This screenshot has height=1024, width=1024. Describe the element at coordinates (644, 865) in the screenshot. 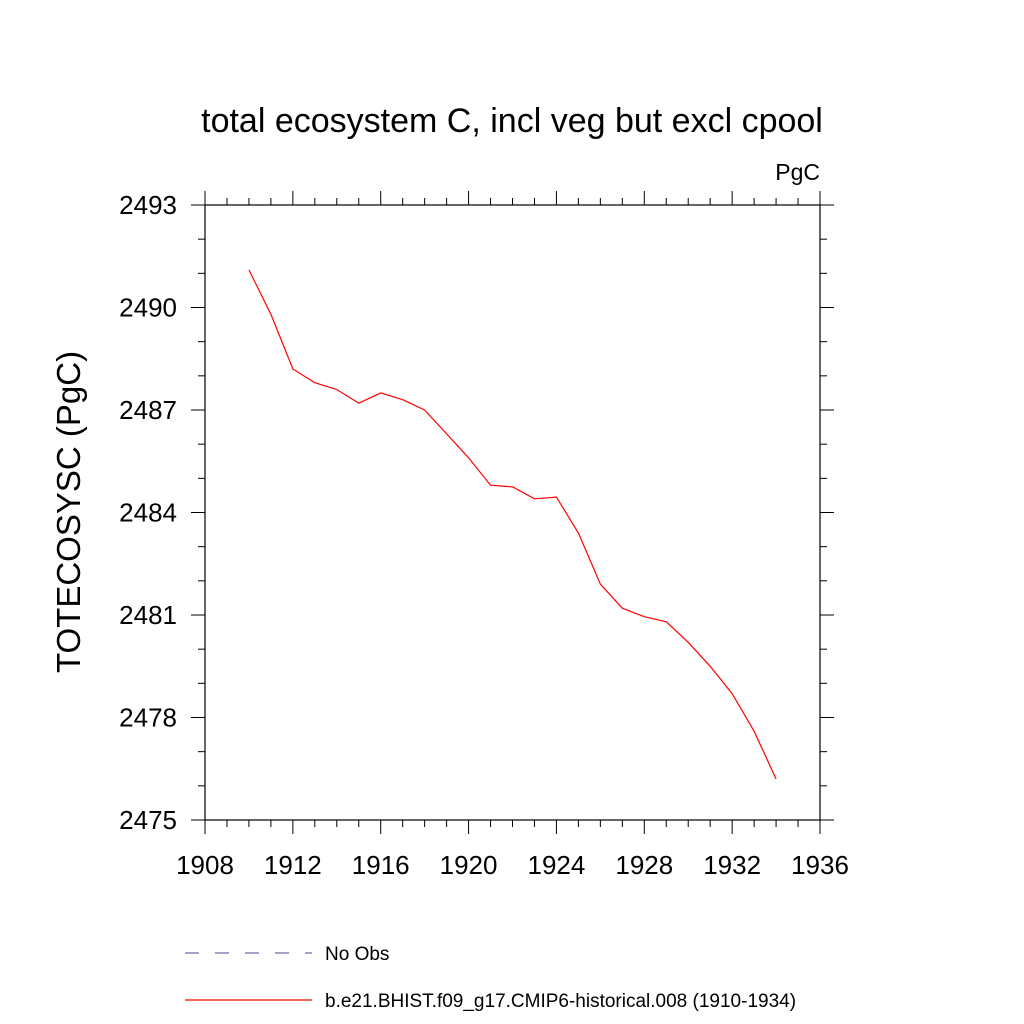

I see `x-tick-label: 1928` at that location.